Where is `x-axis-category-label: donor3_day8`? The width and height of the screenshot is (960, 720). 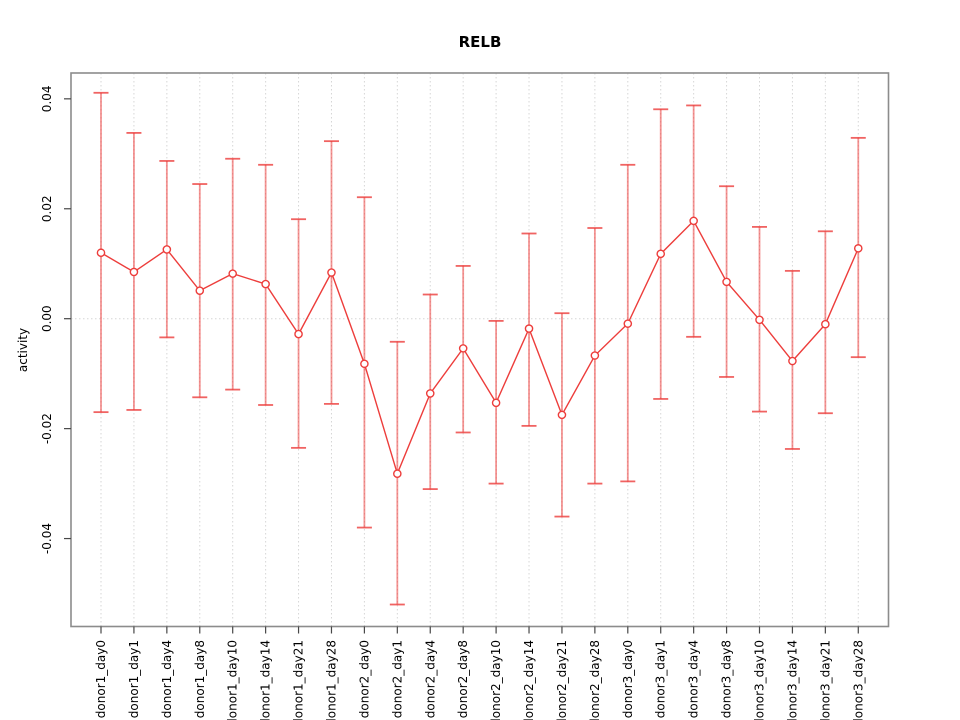 x-axis-category-label: donor3_day8 is located at coordinates (727, 679).